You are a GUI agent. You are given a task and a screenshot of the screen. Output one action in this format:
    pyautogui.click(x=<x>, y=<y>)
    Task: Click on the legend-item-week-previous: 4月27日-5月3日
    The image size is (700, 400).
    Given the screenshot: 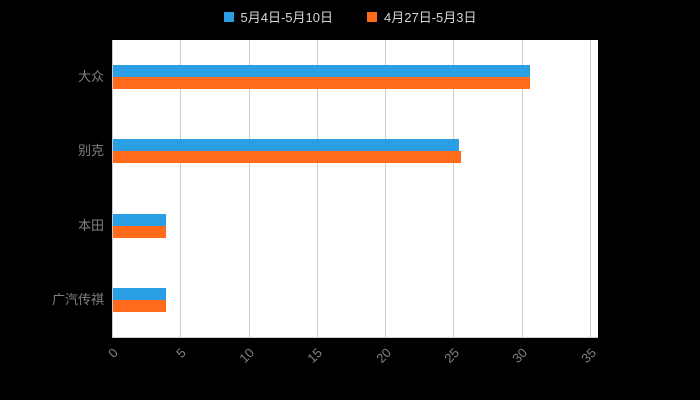 What is the action you would take?
    pyautogui.click(x=421, y=16)
    